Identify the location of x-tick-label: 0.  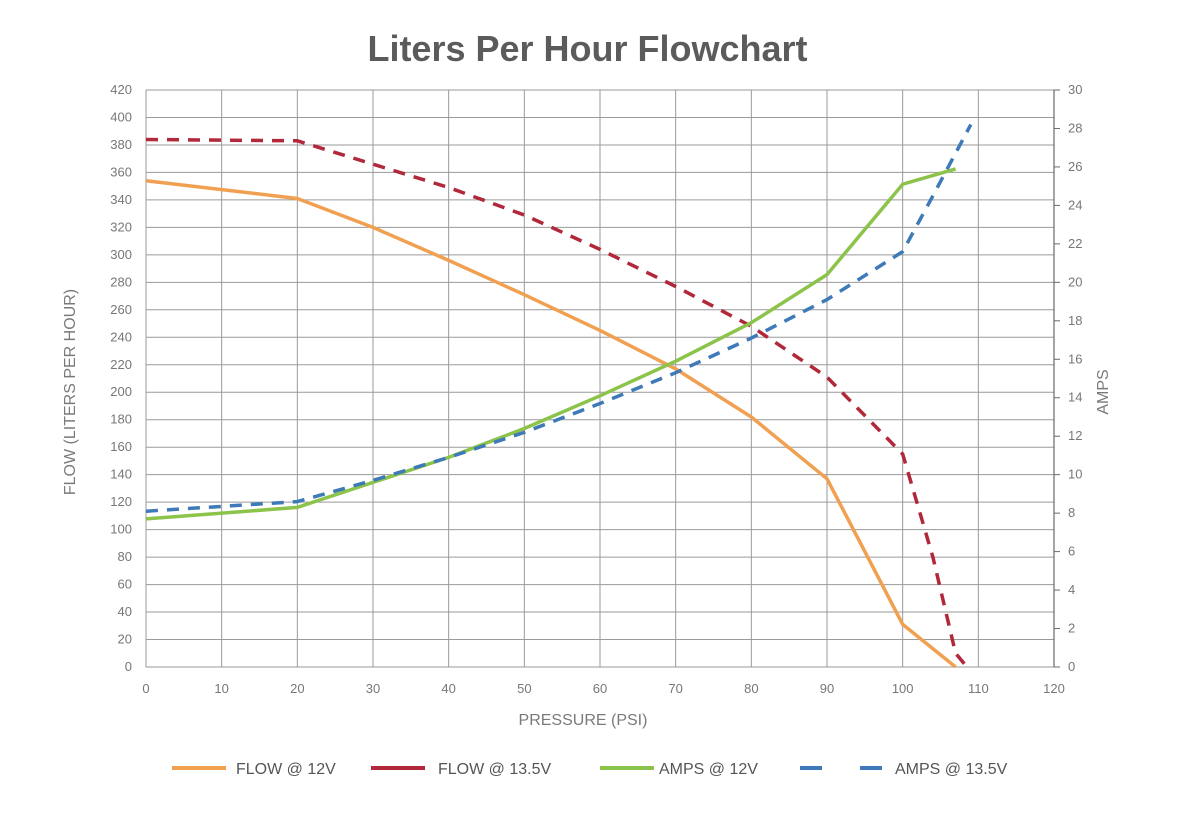
(145, 688).